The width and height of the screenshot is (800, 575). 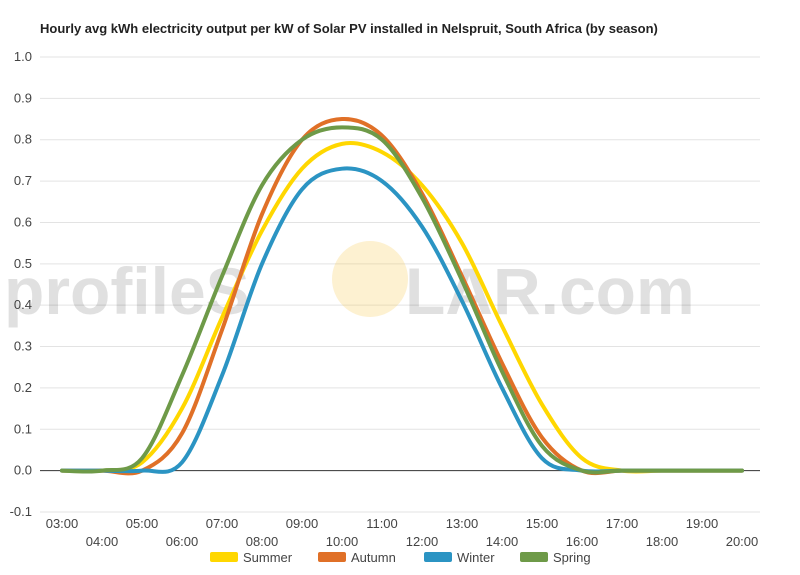 I want to click on x-tick-label: 13:00, so click(x=462, y=523).